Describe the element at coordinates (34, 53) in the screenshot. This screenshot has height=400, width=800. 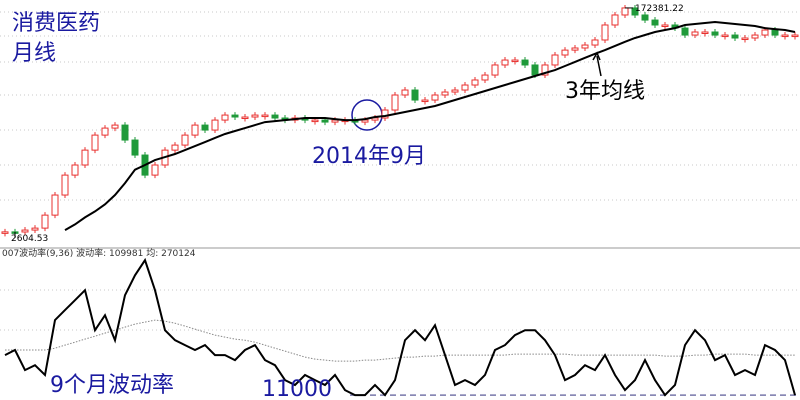
I see `chart-subtitle: 月线` at that location.